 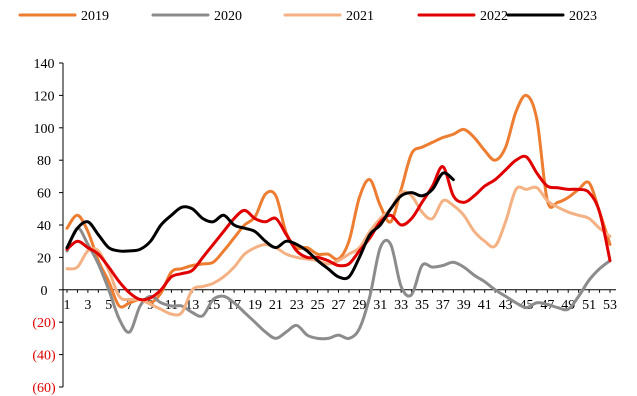 What do you see at coordinates (67, 305) in the screenshot?
I see `x-tick-label: 1` at bounding box center [67, 305].